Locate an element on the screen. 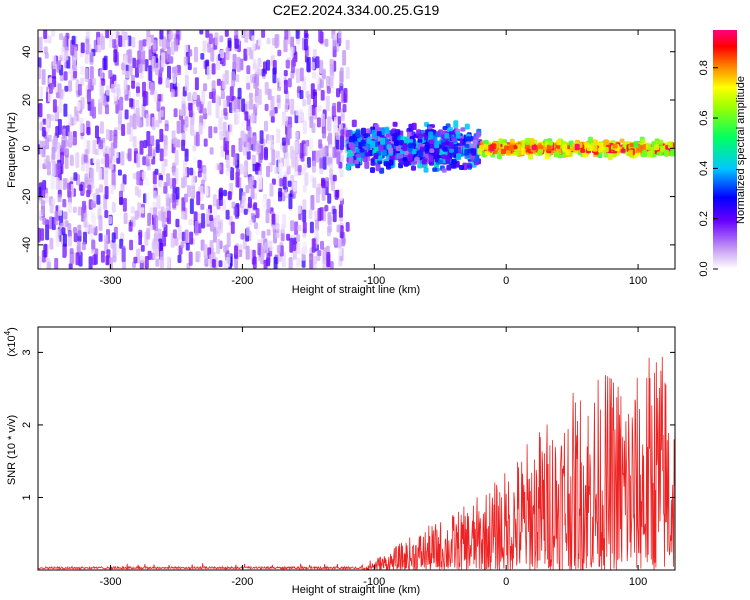  figure-title: C2E2.2024.334.00.25.G19 is located at coordinates (356, 10).